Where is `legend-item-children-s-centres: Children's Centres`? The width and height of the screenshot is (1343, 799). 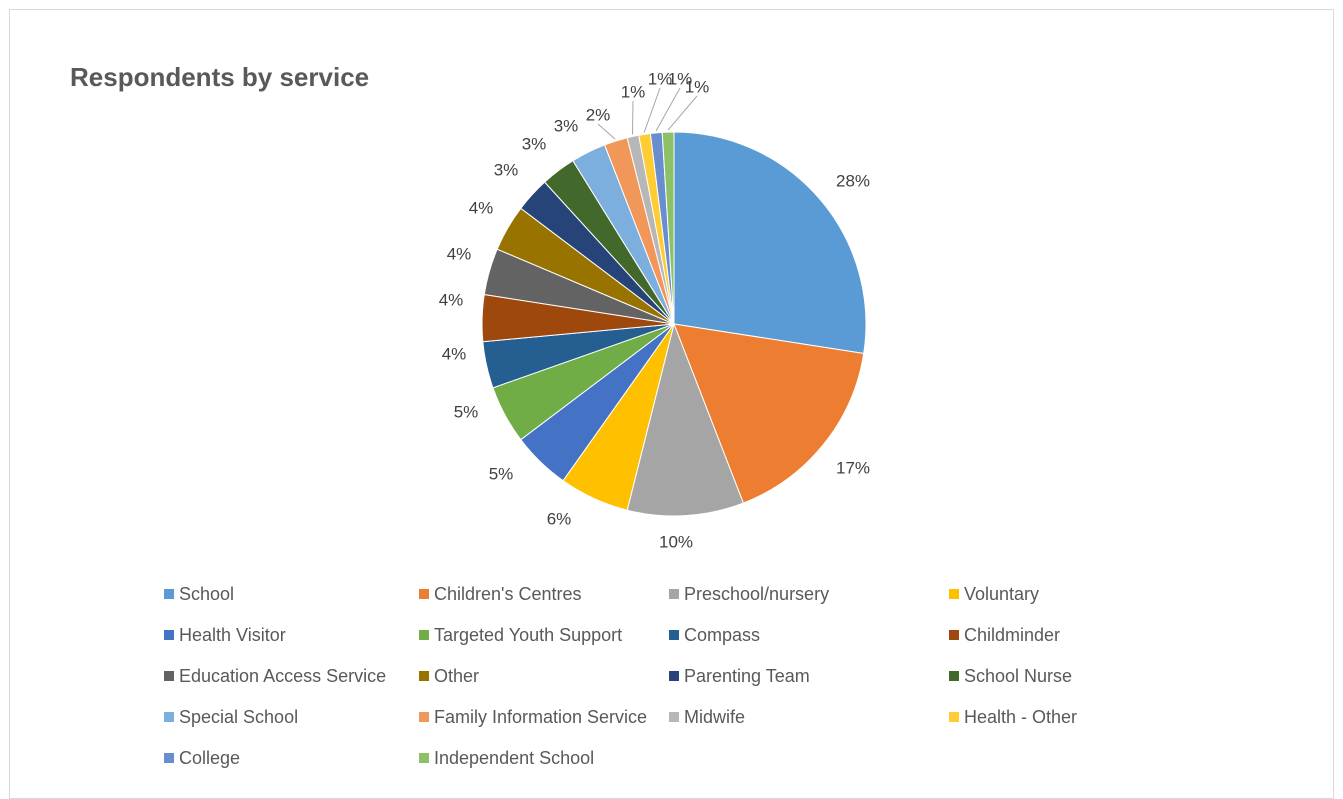
legend-item-children-s-centres: Children's Centres is located at coordinates (500, 594).